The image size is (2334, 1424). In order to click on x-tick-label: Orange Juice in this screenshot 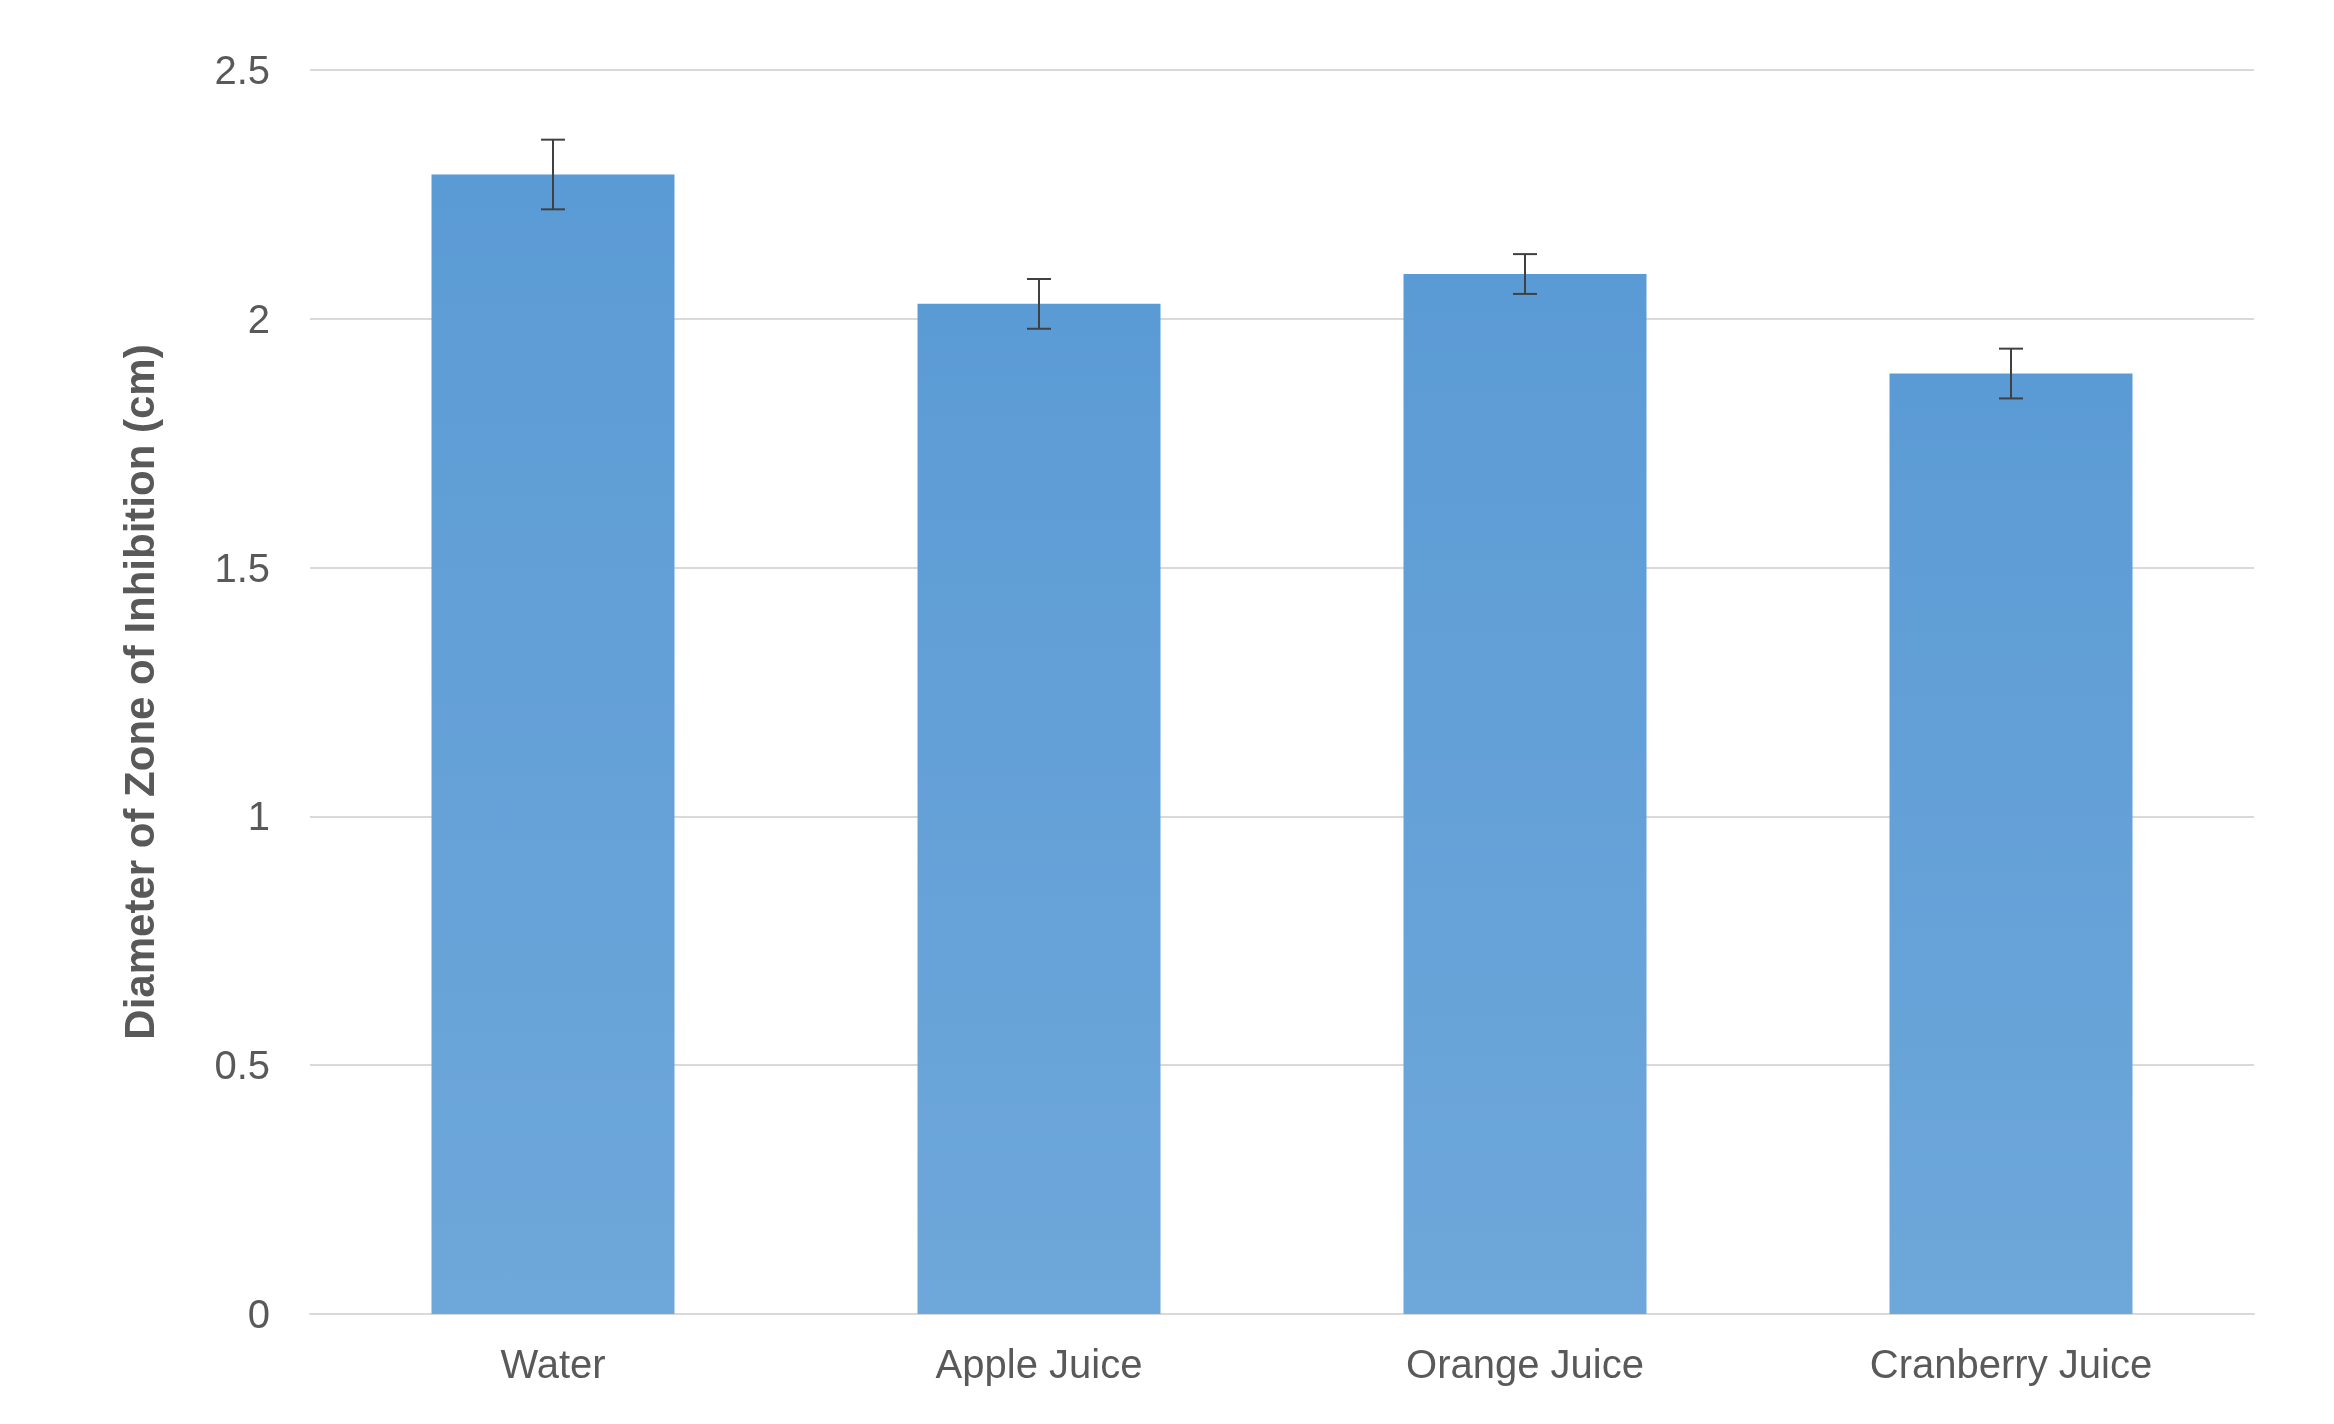, I will do `click(1525, 1364)`.